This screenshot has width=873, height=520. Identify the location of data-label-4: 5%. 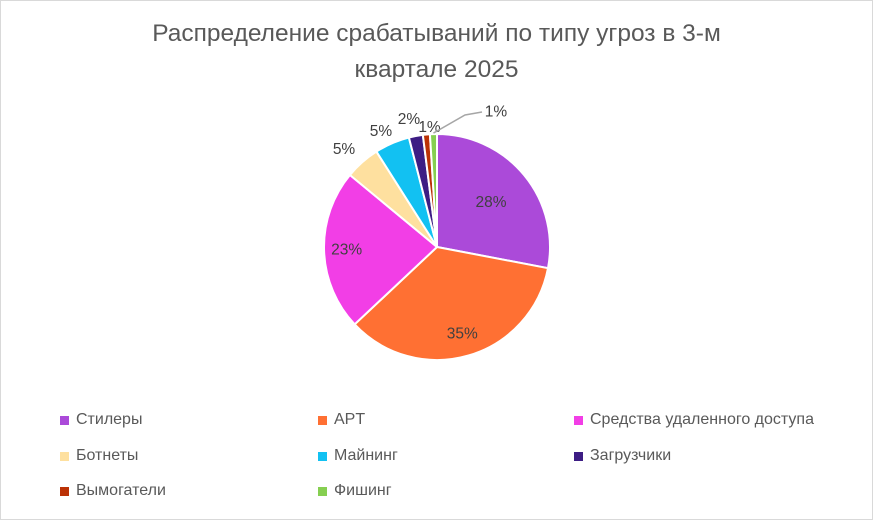
(344, 149).